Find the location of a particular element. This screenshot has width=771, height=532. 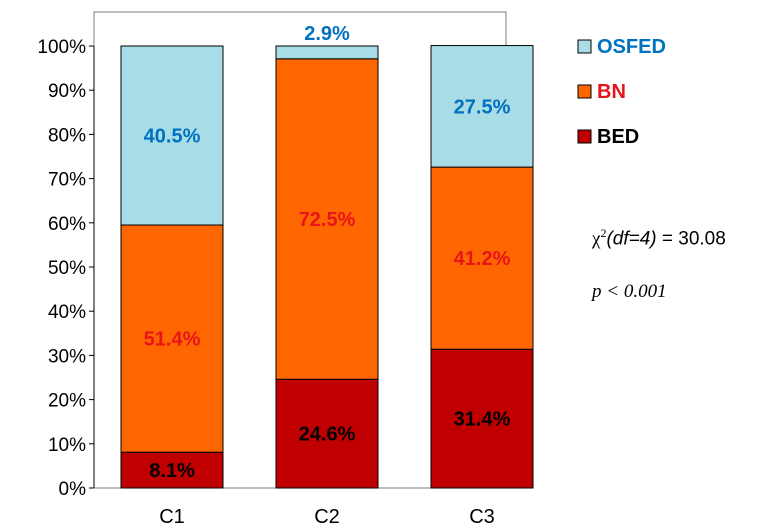

y-tick-label: 50% is located at coordinates (67, 268).